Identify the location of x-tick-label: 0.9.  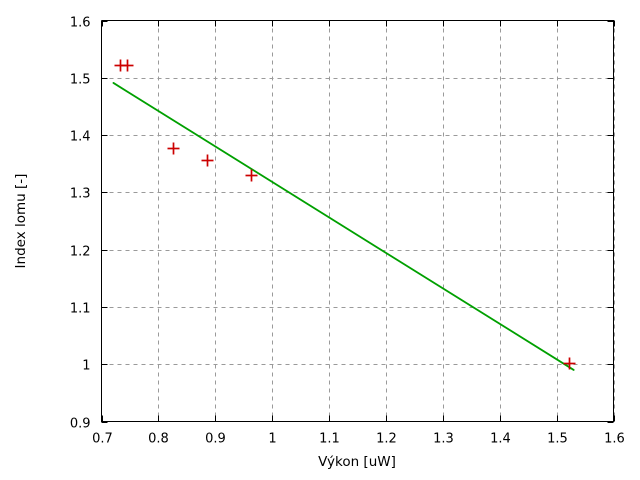
(215, 439).